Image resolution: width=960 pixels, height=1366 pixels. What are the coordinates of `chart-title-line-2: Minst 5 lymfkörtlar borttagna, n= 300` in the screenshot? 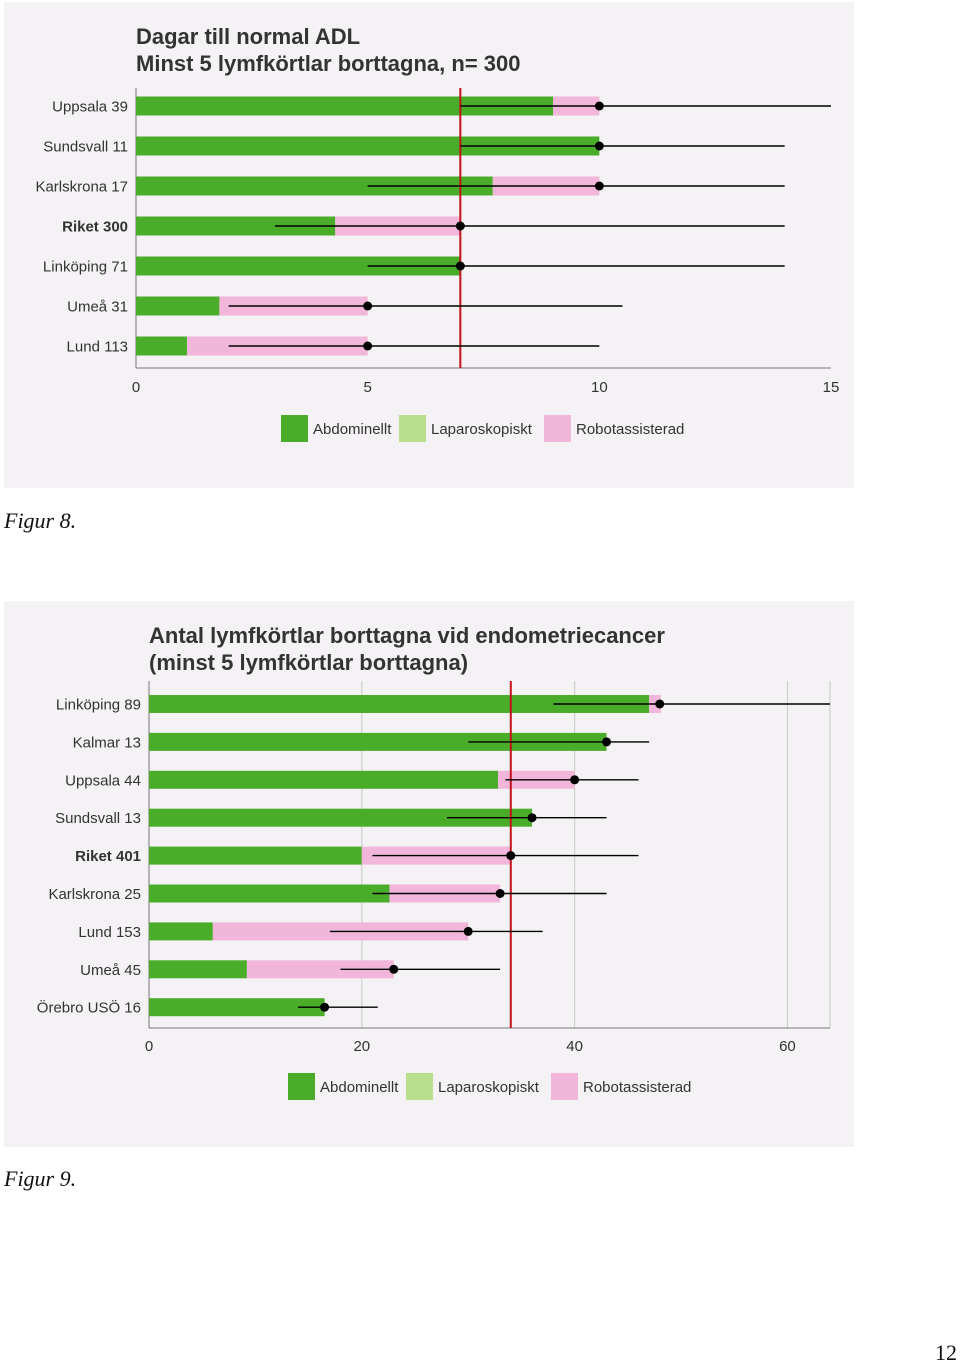 It's located at (328, 63).